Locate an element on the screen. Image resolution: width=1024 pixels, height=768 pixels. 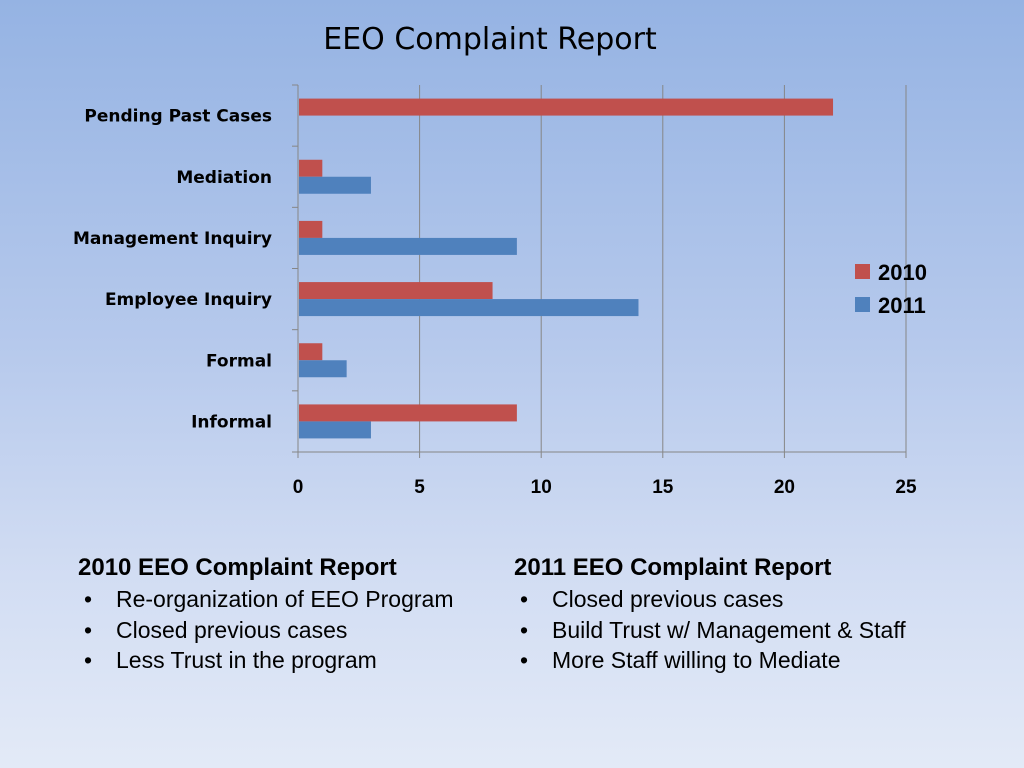
legend-label-2011: 2011 is located at coordinates (902, 305).